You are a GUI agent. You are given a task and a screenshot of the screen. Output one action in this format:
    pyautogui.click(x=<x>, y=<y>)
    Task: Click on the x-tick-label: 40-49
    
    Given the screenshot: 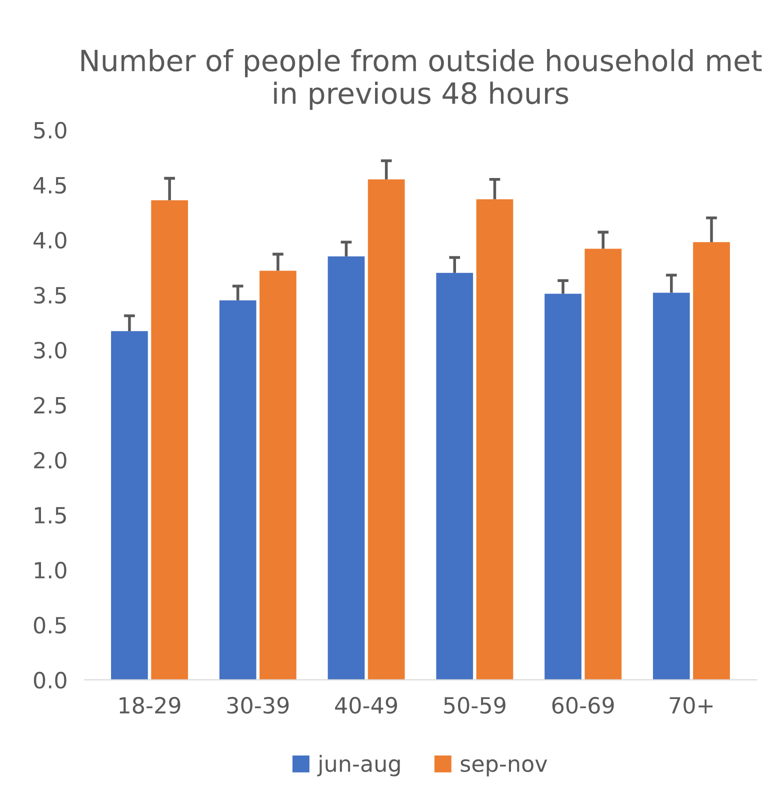 What is the action you would take?
    pyautogui.click(x=366, y=705)
    